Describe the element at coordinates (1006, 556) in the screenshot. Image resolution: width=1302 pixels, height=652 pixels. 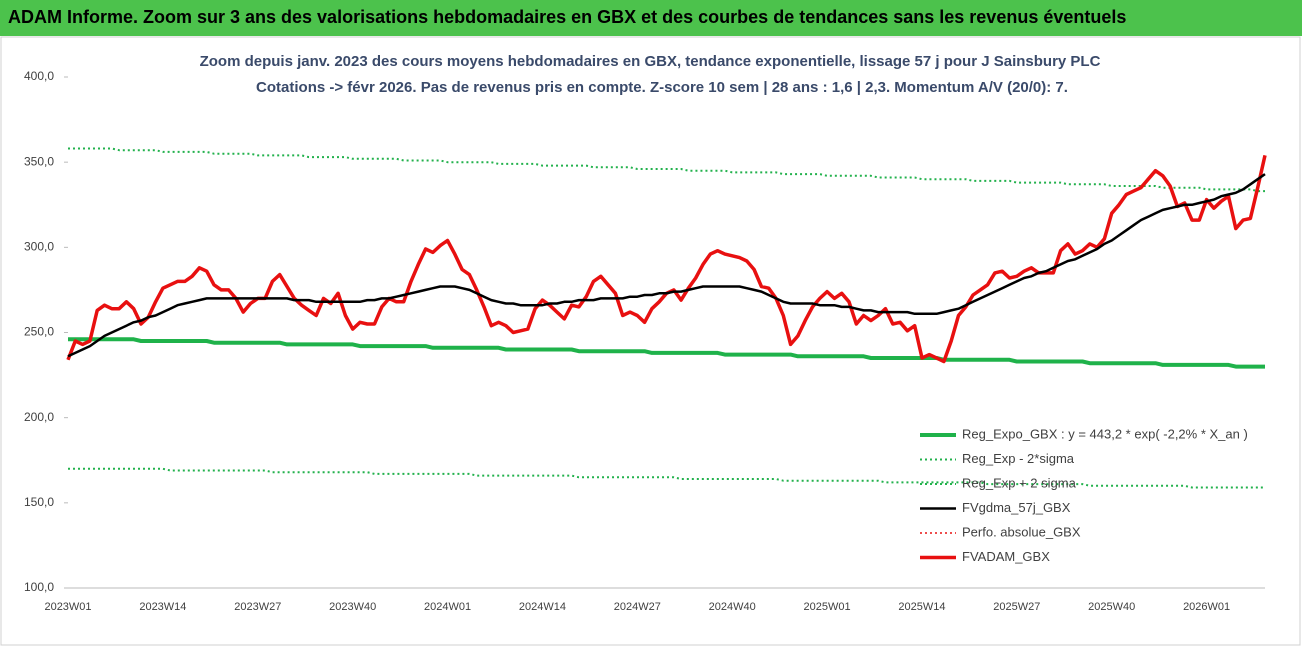
I see `legend-label: FVADAM_GBX` at that location.